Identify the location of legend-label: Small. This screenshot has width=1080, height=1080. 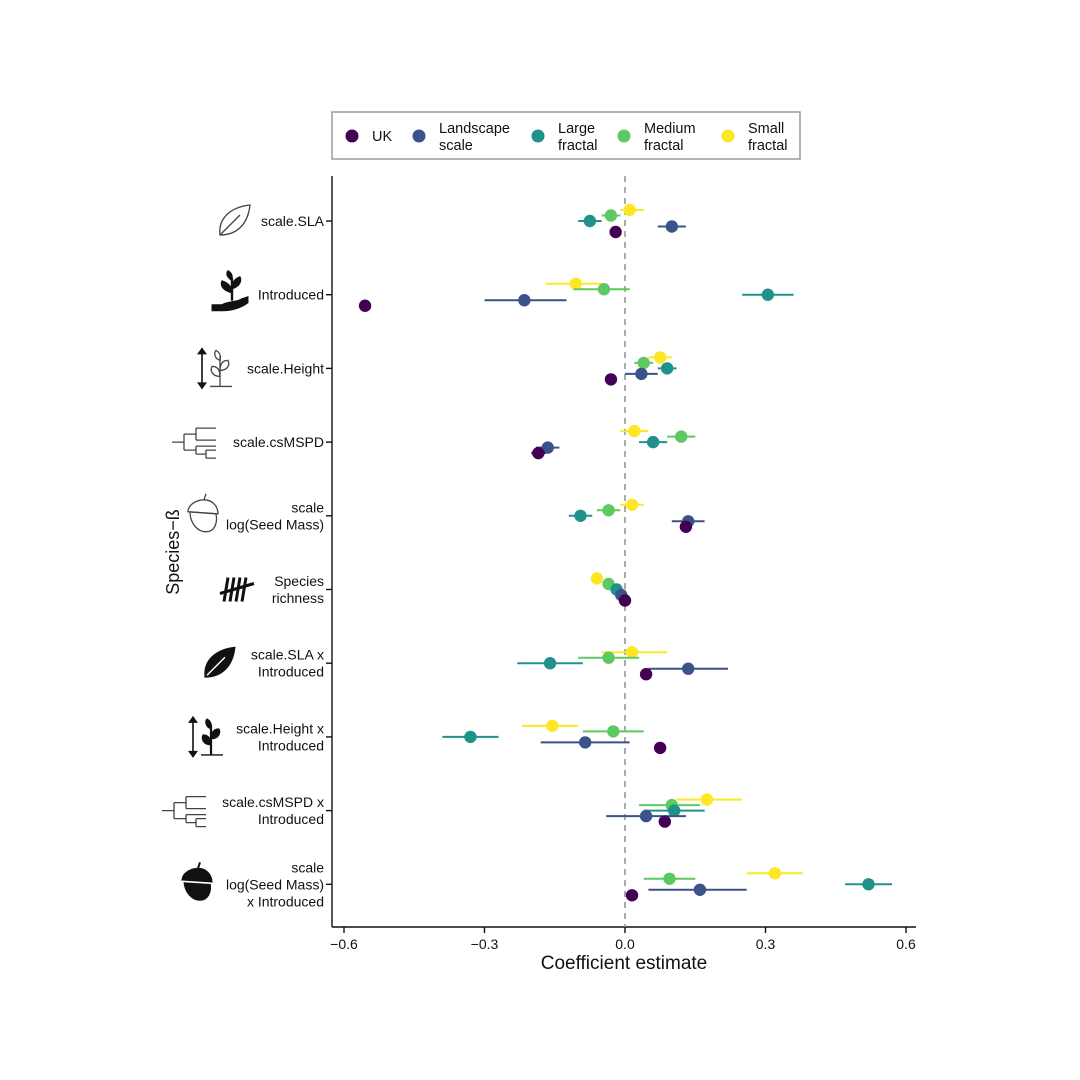
(766, 129).